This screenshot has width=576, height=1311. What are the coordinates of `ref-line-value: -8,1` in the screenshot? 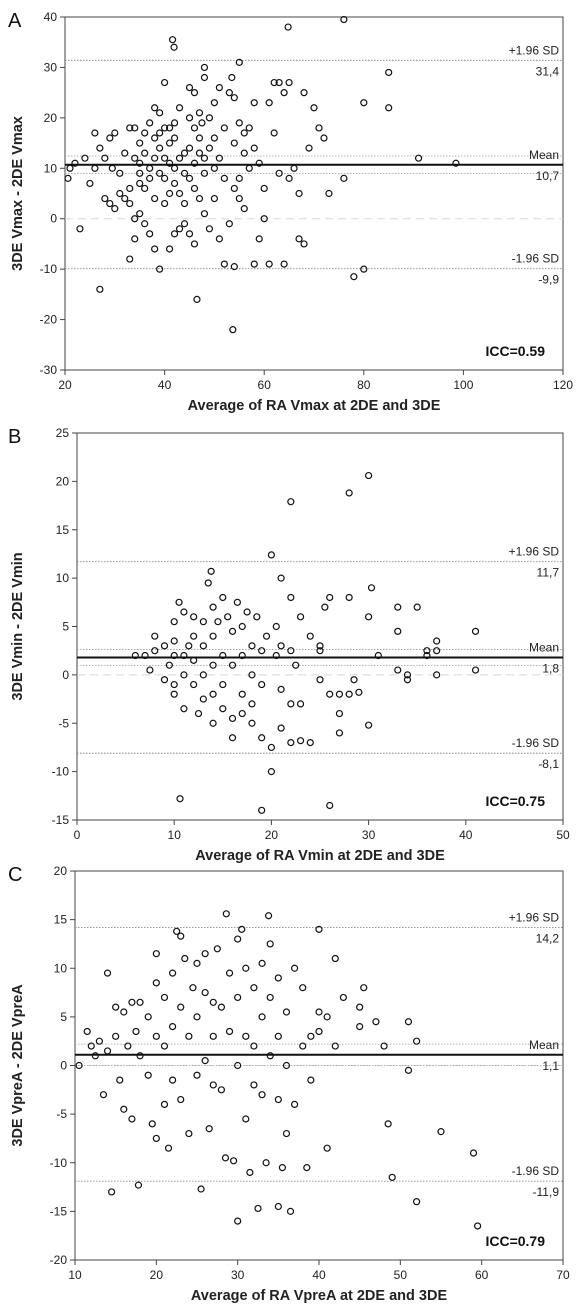 It's located at (548, 764).